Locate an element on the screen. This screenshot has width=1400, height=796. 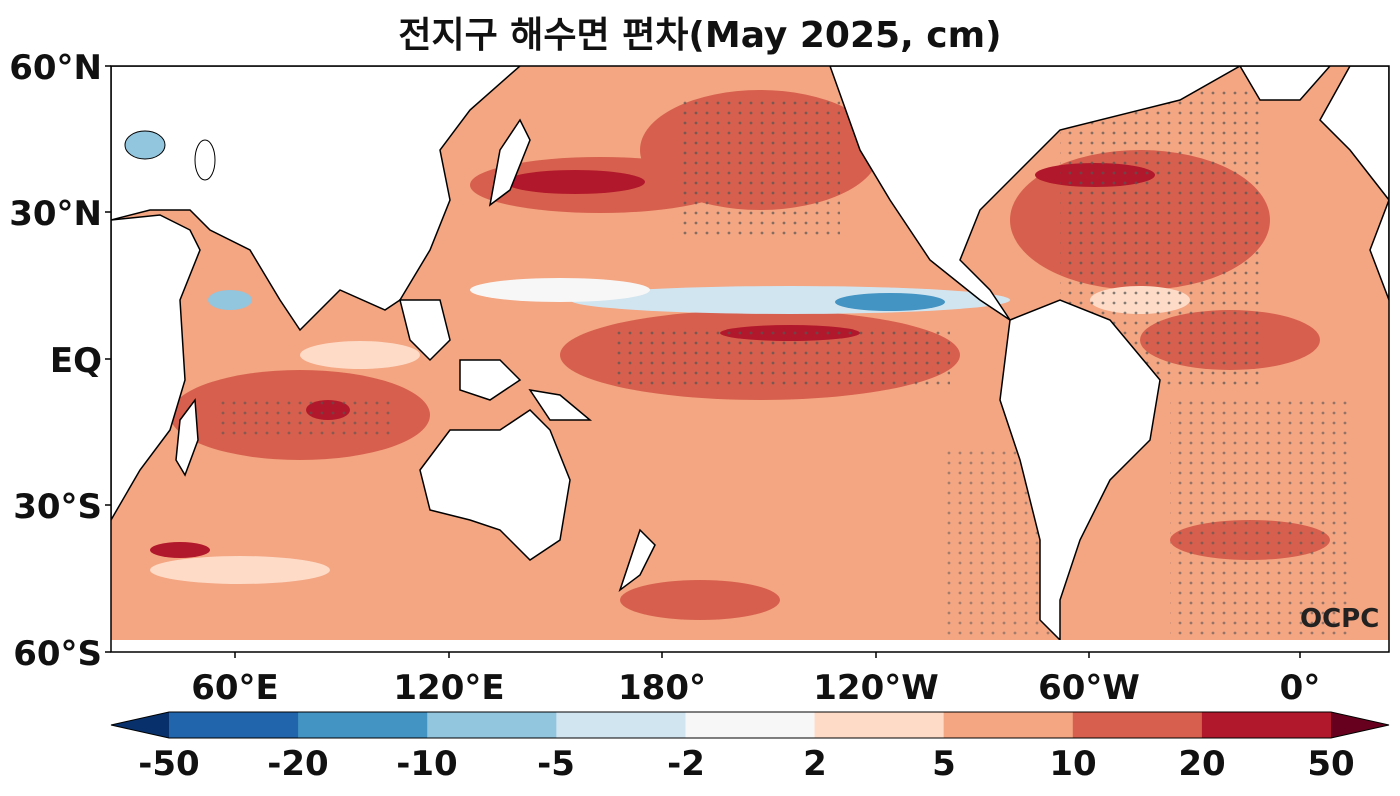
colorbar-label: 5 is located at coordinates (944, 764).